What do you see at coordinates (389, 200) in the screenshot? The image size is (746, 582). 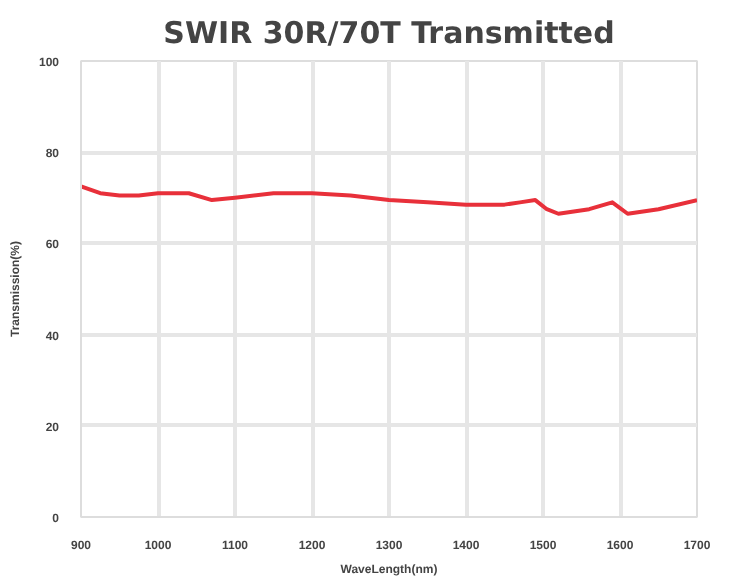 I see `line-series` at bounding box center [389, 200].